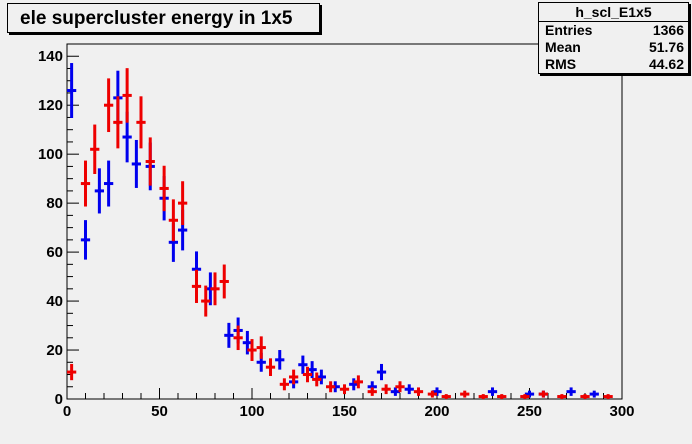 The image size is (692, 444). What do you see at coordinates (666, 64) in the screenshot?
I see `stats-rms-value: 44.62` at bounding box center [666, 64].